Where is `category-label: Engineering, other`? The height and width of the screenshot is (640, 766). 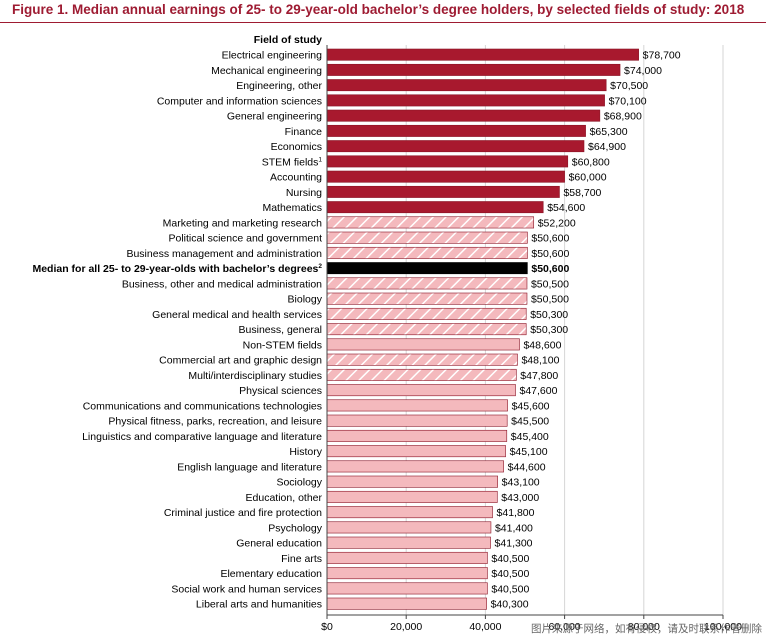
category-label: Engineering, other is located at coordinates (279, 86).